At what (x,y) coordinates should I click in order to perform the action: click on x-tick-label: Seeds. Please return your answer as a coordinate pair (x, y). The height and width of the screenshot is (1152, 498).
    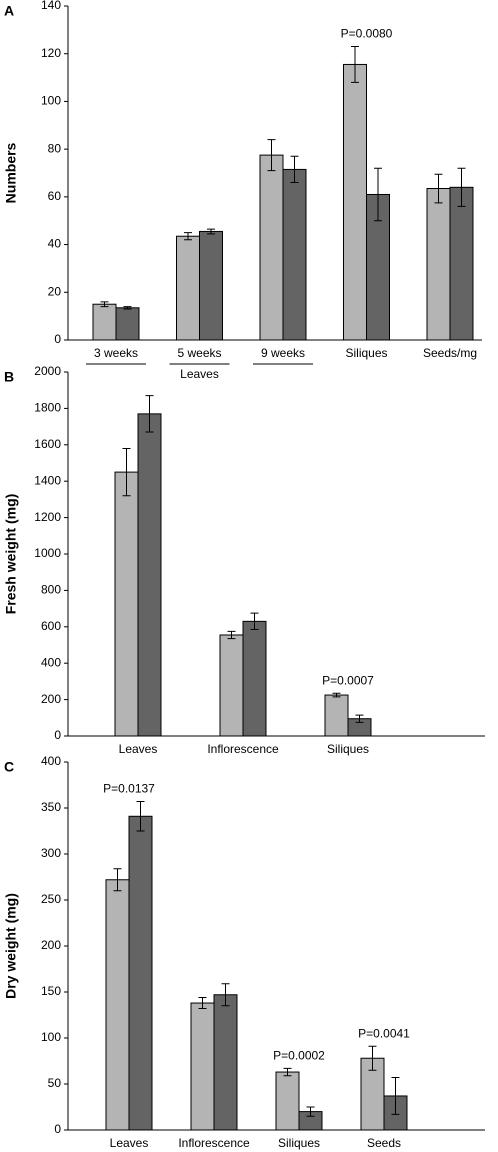
    Looking at the image, I should click on (384, 1143).